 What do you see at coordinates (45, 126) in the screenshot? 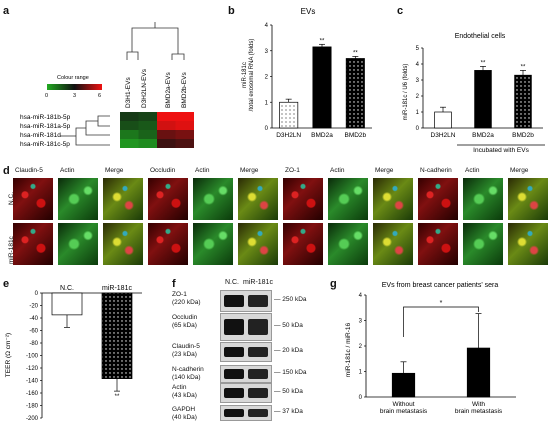
I see `heatmap-row-label: hsa-miR-181a-5p` at bounding box center [45, 126].